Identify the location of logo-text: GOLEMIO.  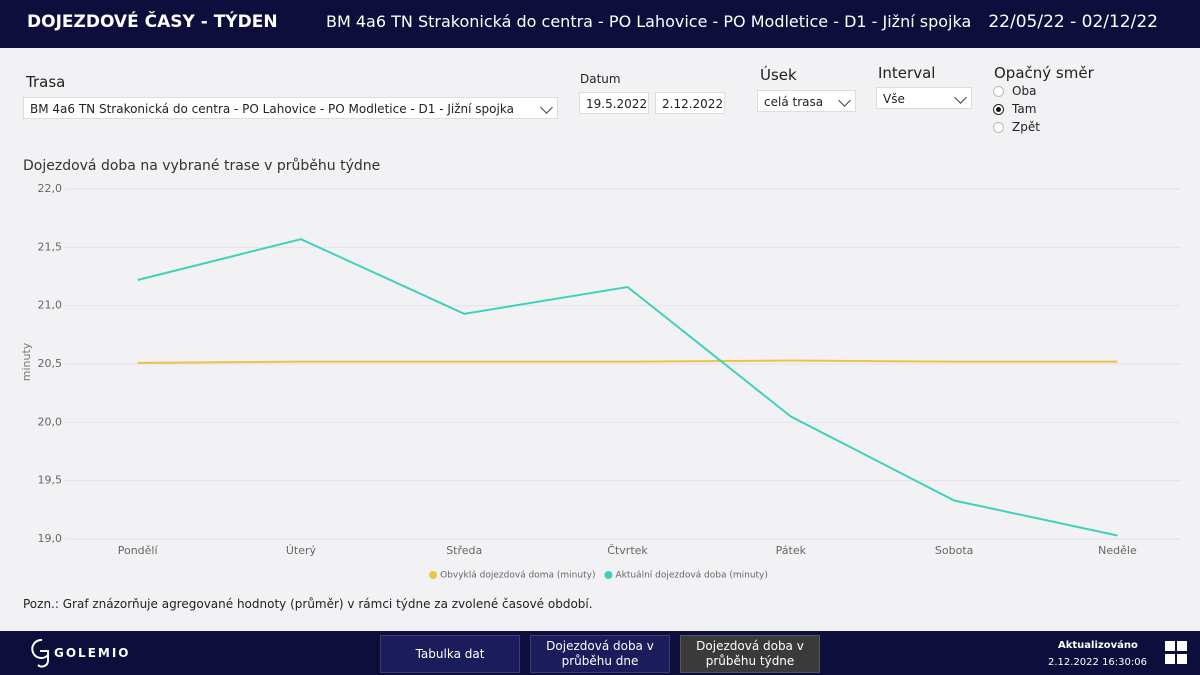
(92, 653).